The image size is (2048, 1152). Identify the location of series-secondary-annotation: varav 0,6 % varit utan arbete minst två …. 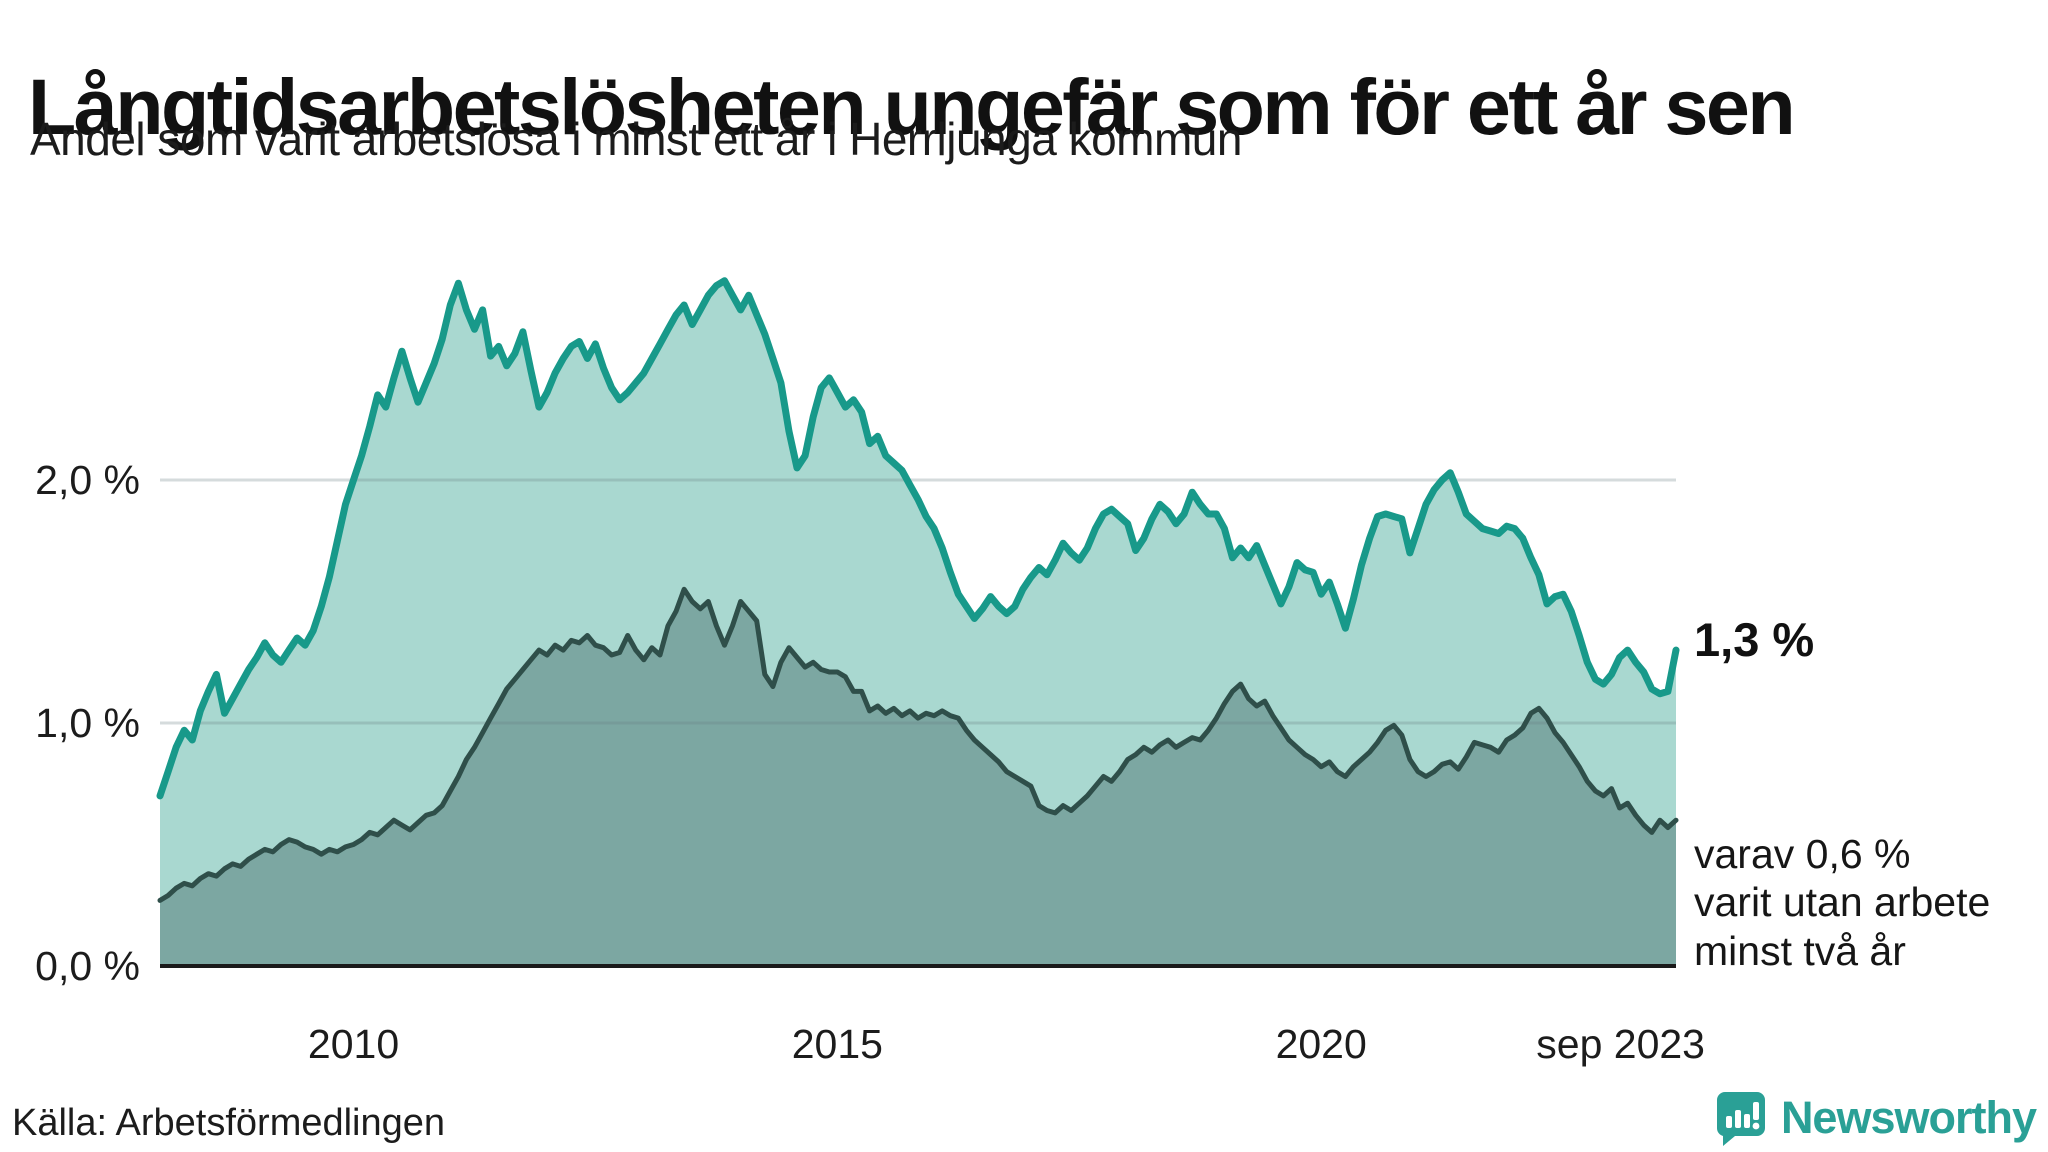
(1842, 902).